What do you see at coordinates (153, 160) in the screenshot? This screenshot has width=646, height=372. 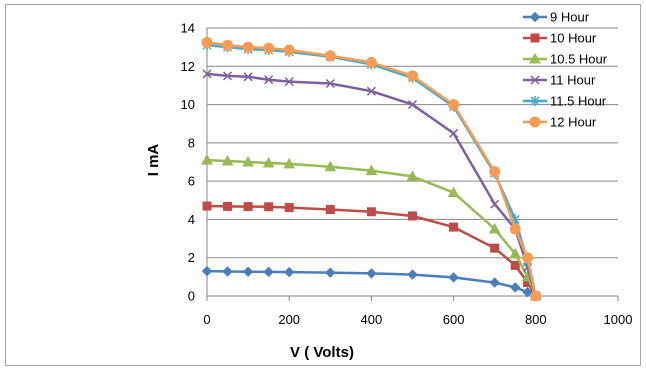 I see `y-axis-title: I mA` at bounding box center [153, 160].